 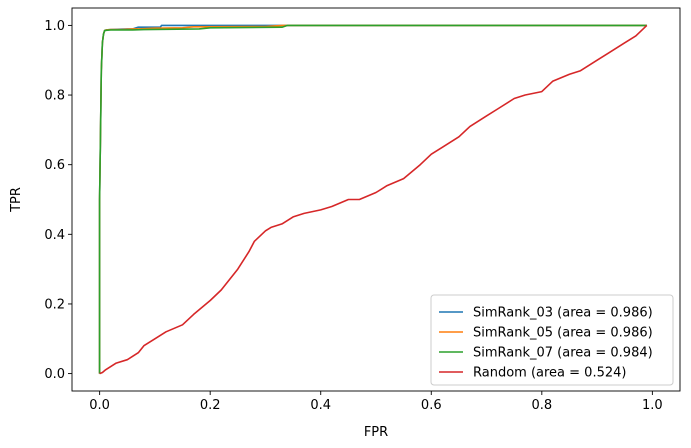 I want to click on x-tick-label: 0.0, so click(x=99, y=405).